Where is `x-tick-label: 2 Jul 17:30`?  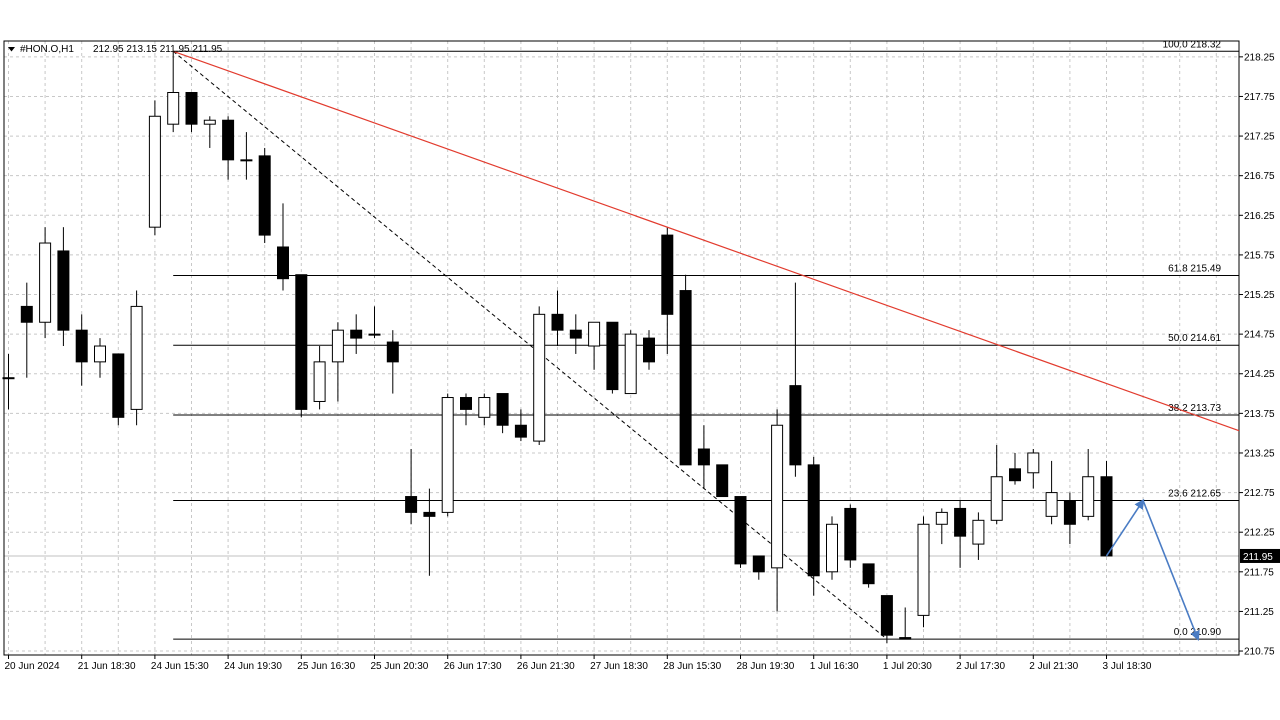
x-tick-label: 2 Jul 17:30 is located at coordinates (980, 666).